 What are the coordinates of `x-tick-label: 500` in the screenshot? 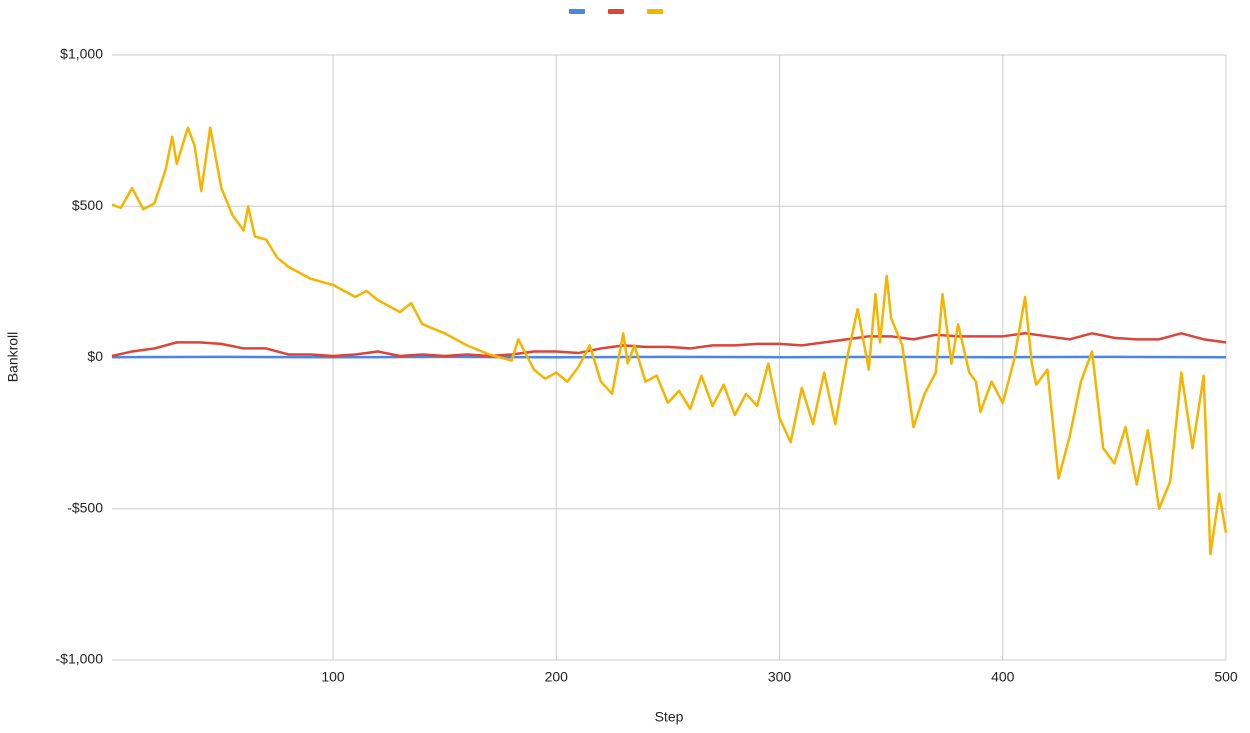 It's located at (1226, 677).